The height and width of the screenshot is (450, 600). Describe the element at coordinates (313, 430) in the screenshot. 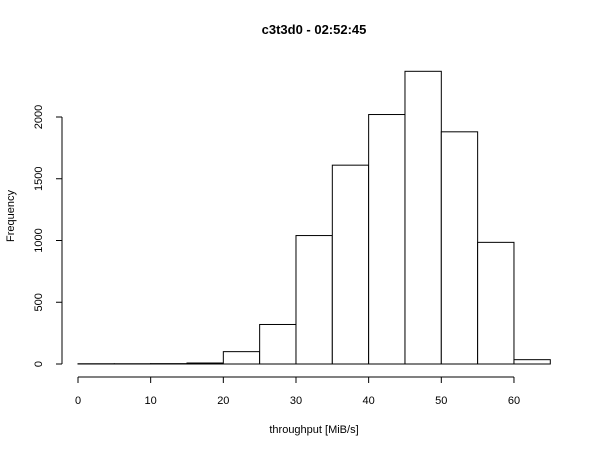

I see `x-axis-label: throughput [MiB/s]` at that location.